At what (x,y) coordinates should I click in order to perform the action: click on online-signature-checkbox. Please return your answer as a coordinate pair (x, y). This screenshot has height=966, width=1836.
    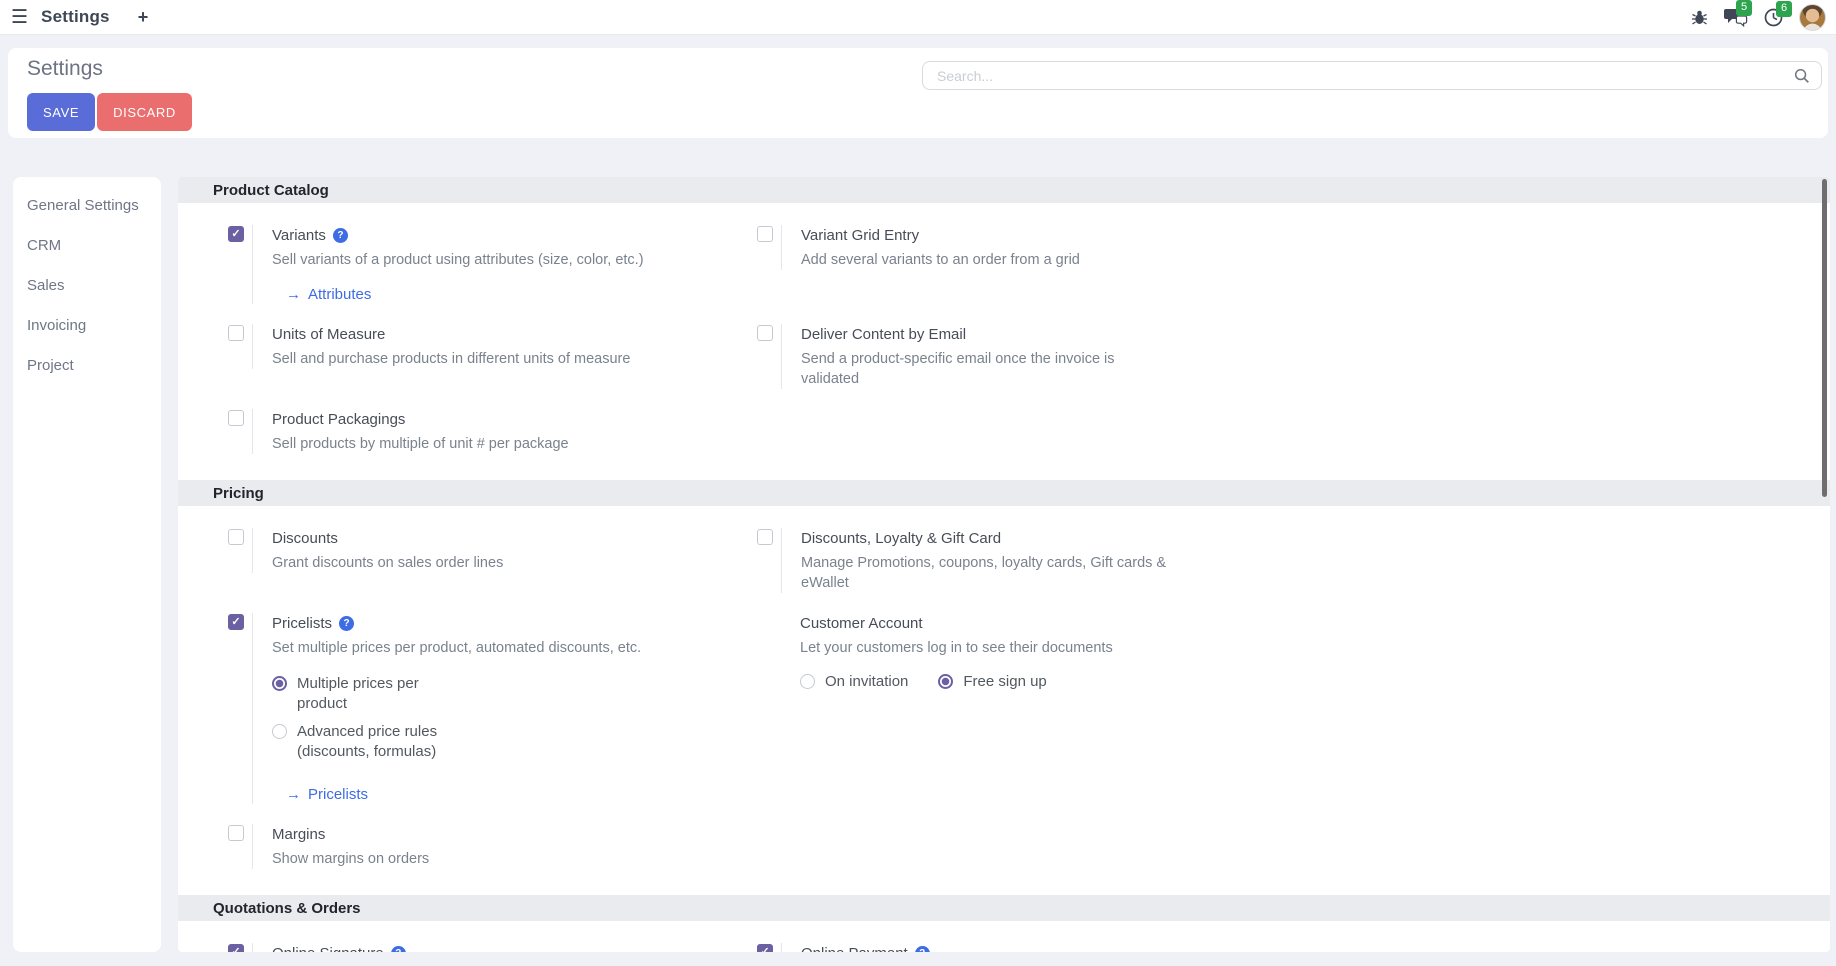
    Looking at the image, I should click on (236, 948).